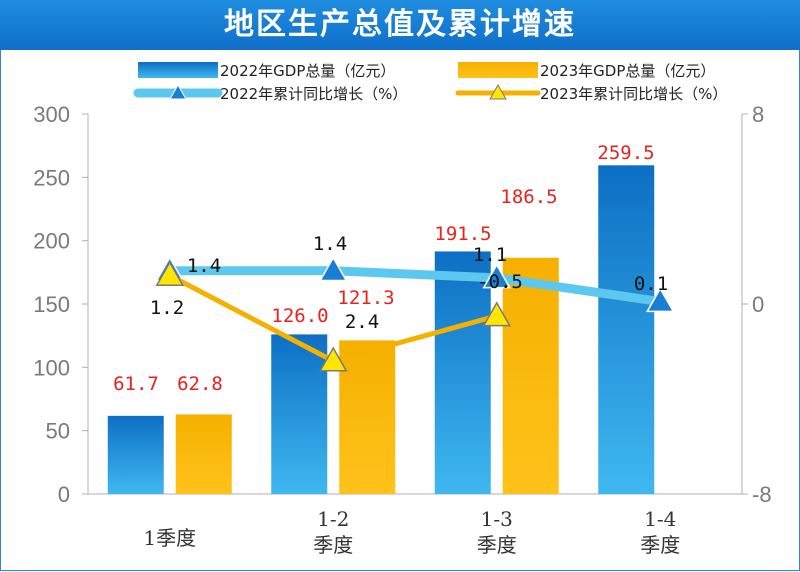 This screenshot has height=572, width=800. What do you see at coordinates (633, 94) in the screenshot?
I see `legend-label: 2023年累计同比增长（%）` at bounding box center [633, 94].